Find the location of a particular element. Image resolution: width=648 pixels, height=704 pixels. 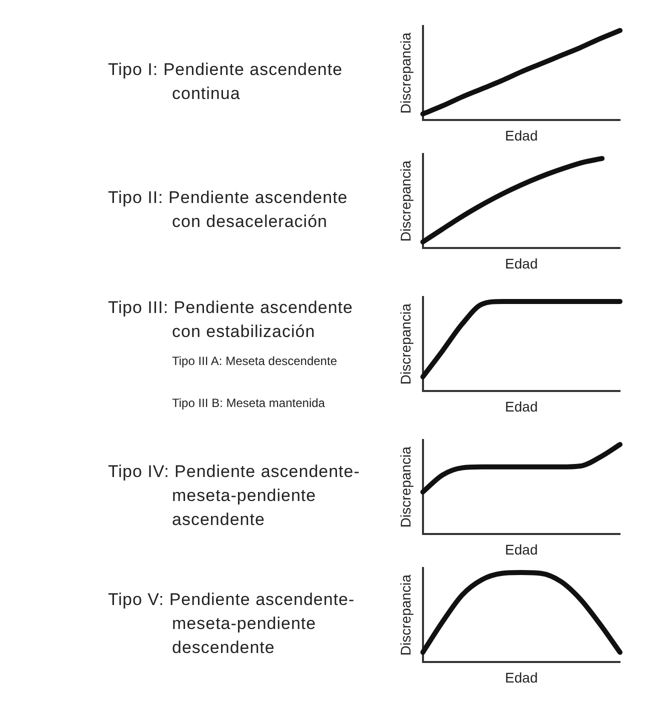

text: Tipo V: Pendiente ascendente-meseta-pendiente descendente is located at coordinates (232, 624).